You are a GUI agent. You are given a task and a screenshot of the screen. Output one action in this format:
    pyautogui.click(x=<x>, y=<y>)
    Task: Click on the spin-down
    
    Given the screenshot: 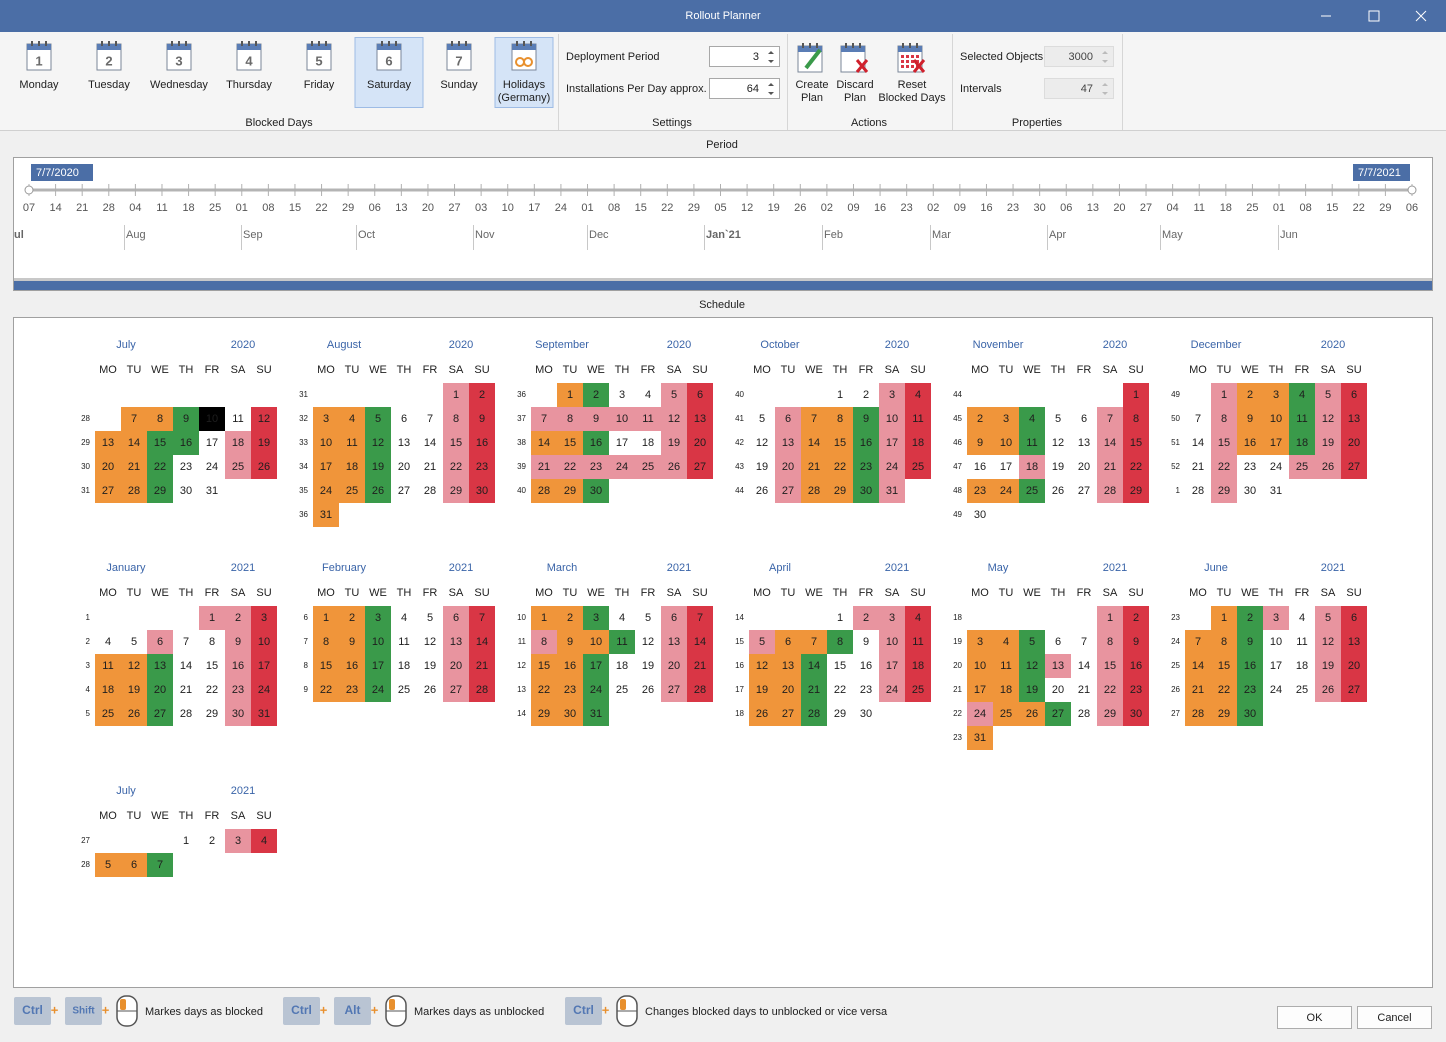 What is the action you would take?
    pyautogui.click(x=771, y=61)
    